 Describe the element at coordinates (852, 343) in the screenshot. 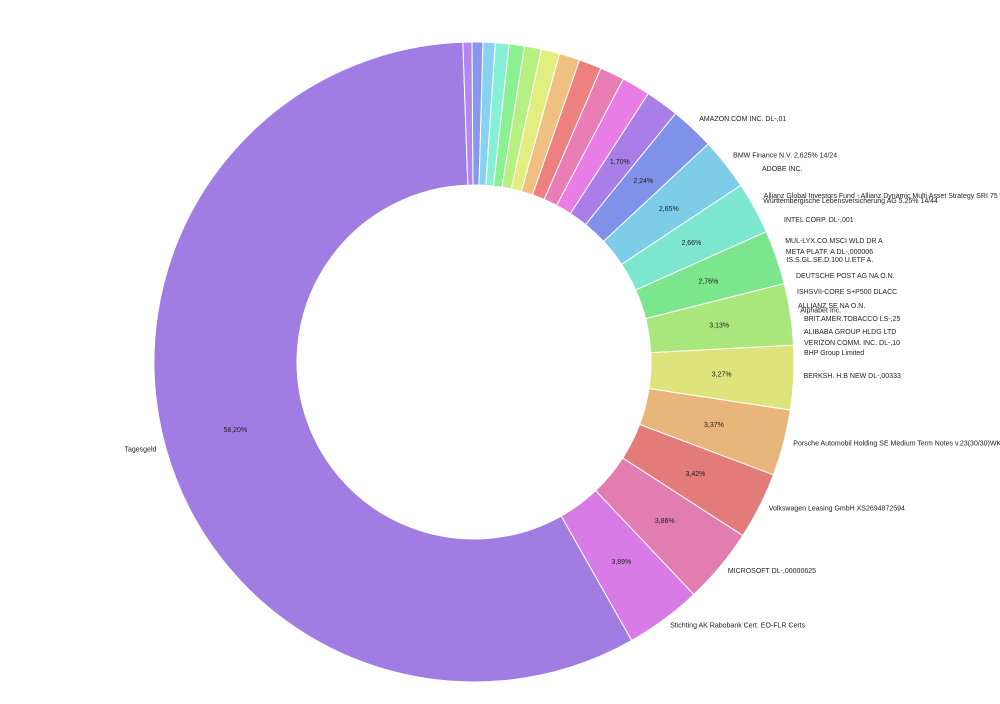

I see `category-label-verizon-comm-inc-dl-10: VERIZON COMM. INC. DL-,10` at that location.